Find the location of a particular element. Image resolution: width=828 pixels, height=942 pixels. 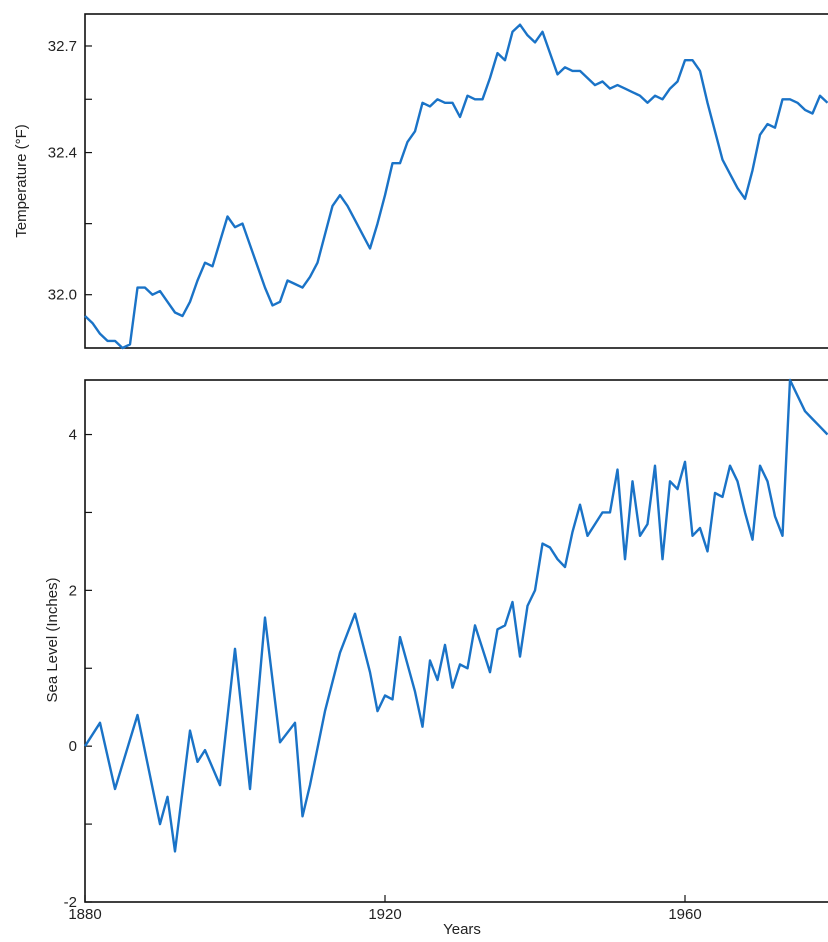

sea-level-y-ticks is located at coordinates (88, 668).